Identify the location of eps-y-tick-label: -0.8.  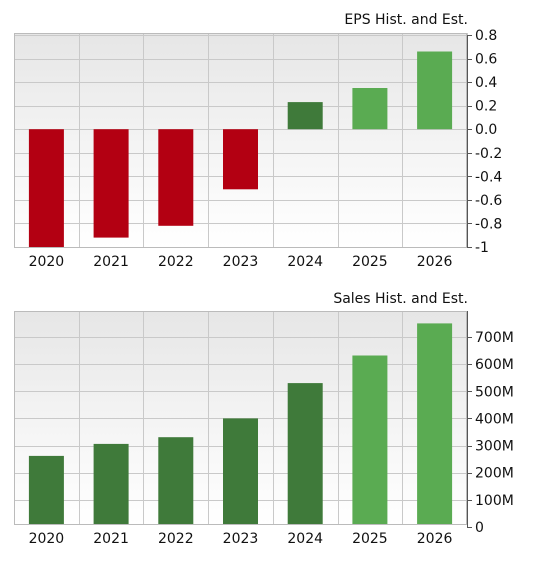
(488, 224).